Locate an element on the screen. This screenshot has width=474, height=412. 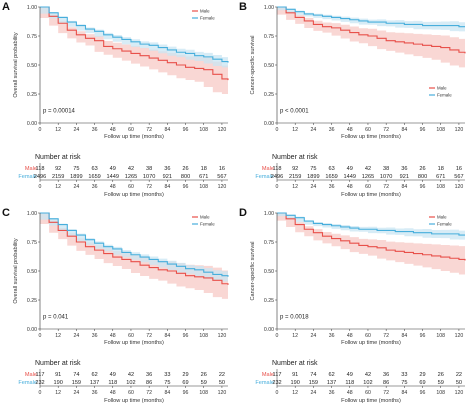
risk-count: 2159 is located at coordinates (58, 177).